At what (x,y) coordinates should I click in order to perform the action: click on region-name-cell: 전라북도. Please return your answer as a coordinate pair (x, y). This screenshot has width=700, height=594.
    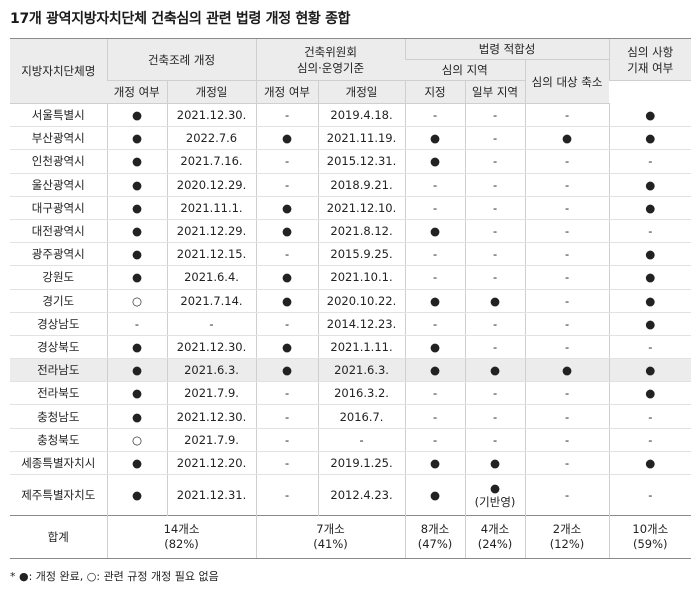
    Looking at the image, I should click on (58, 393).